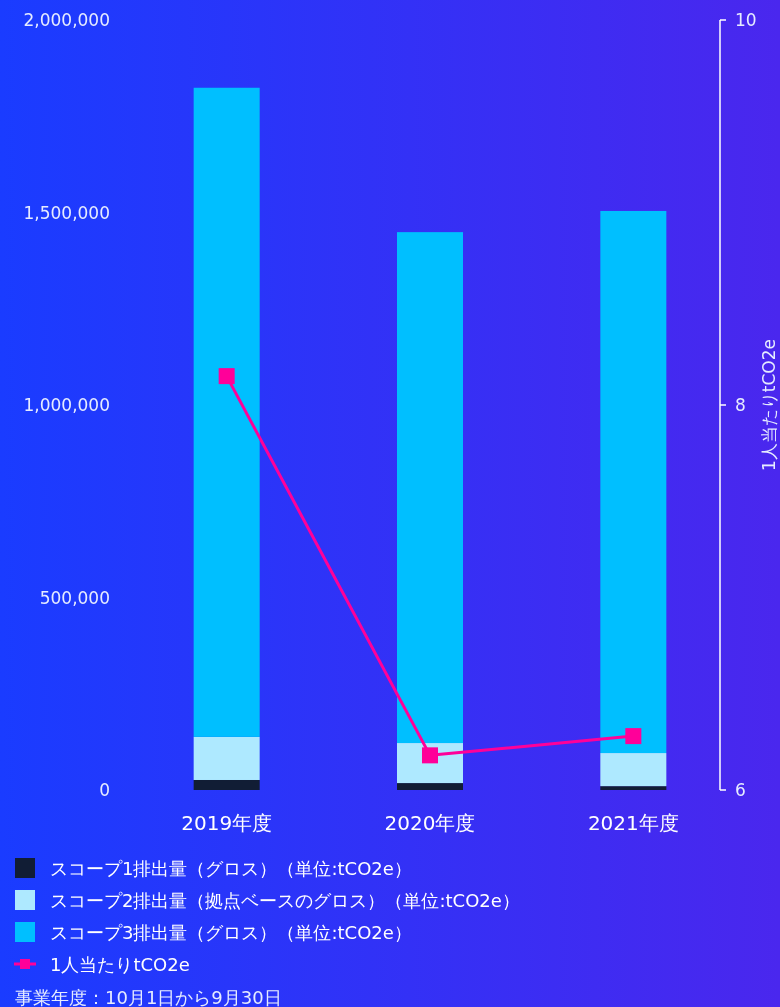  What do you see at coordinates (746, 20) in the screenshot?
I see `y2-tick-label: 10` at bounding box center [746, 20].